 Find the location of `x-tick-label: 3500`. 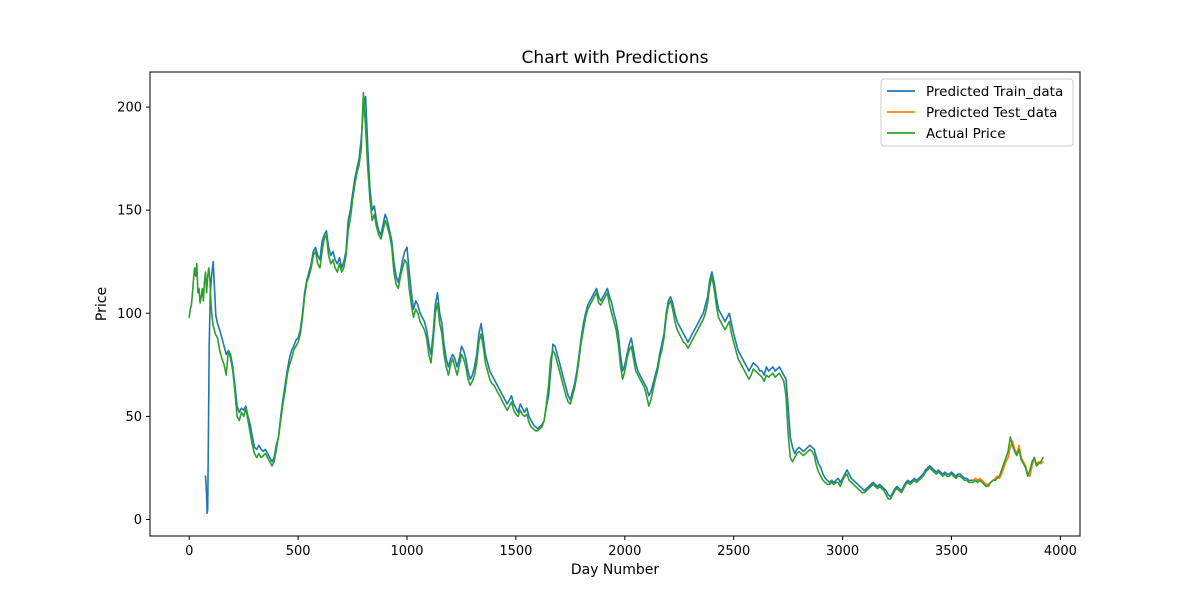

x-tick-label: 3500 is located at coordinates (951, 551).